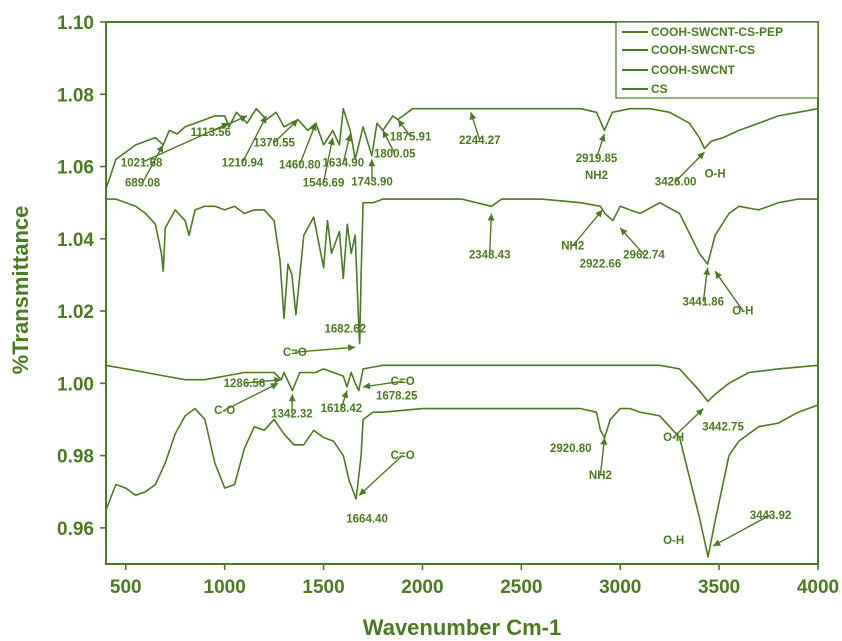 The height and width of the screenshot is (641, 842). What do you see at coordinates (75, 384) in the screenshot?
I see `y-tick-label: 1.00` at bounding box center [75, 384].